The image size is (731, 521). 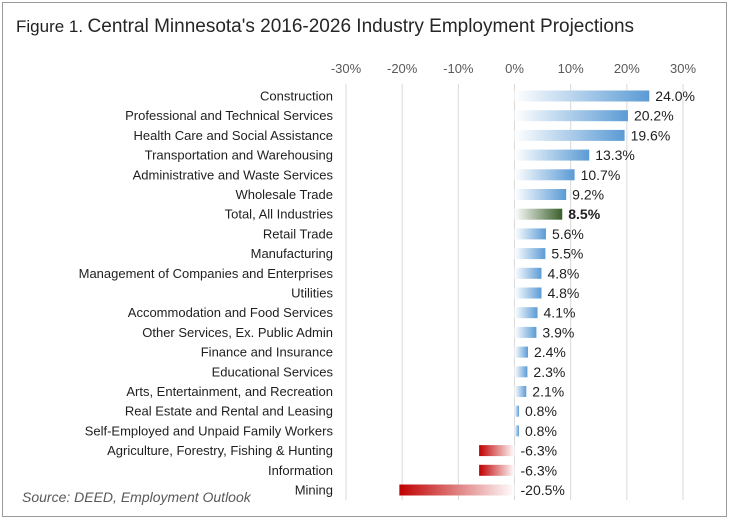 I want to click on category-label: Retail Trade, so click(x=298, y=233).